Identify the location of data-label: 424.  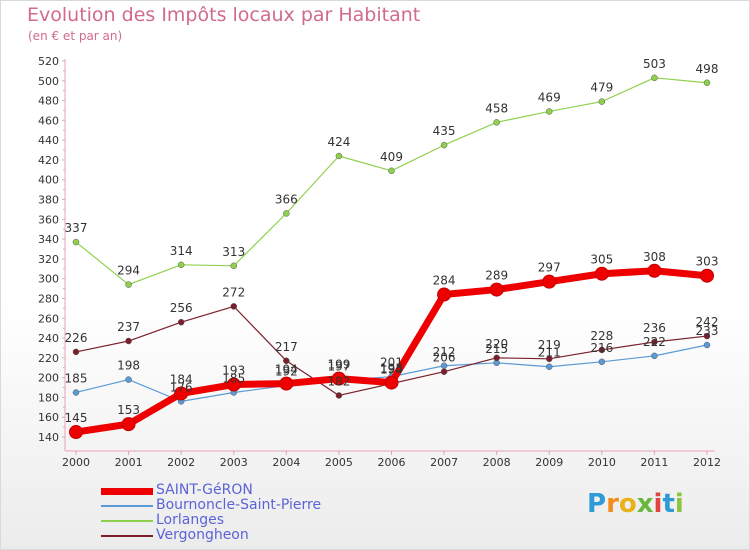
(338, 142).